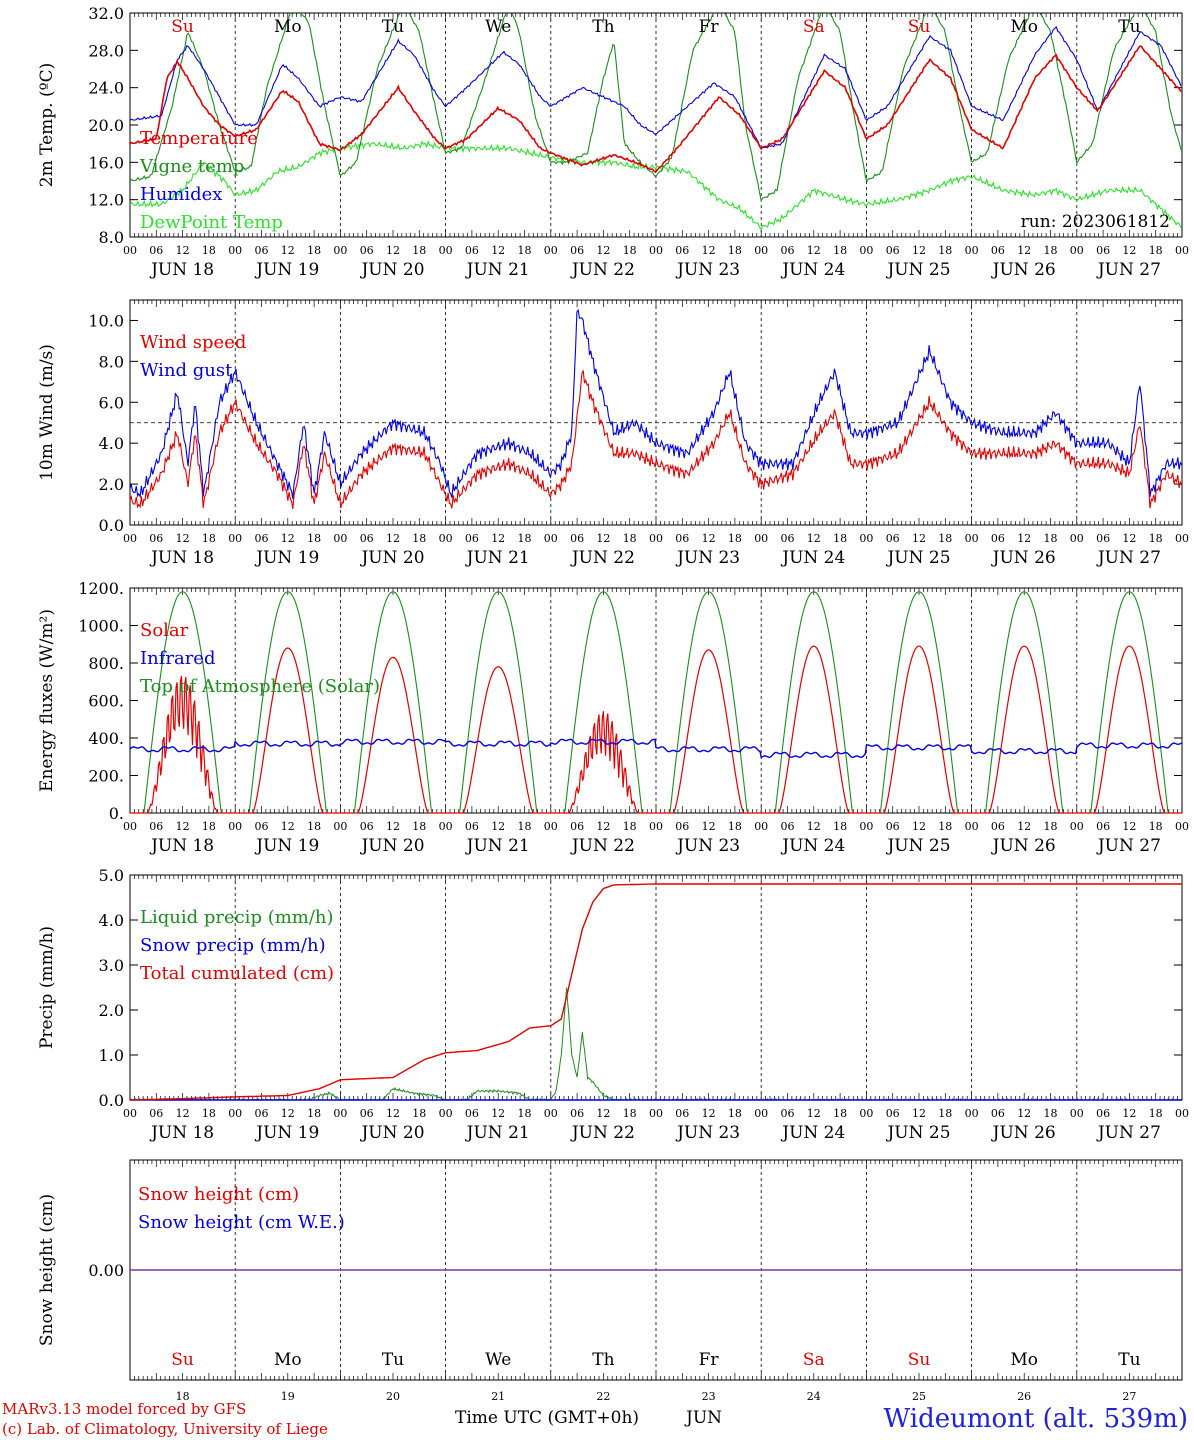 This screenshot has width=1194, height=1440. I want to click on x-date-number: 22, so click(603, 1396).